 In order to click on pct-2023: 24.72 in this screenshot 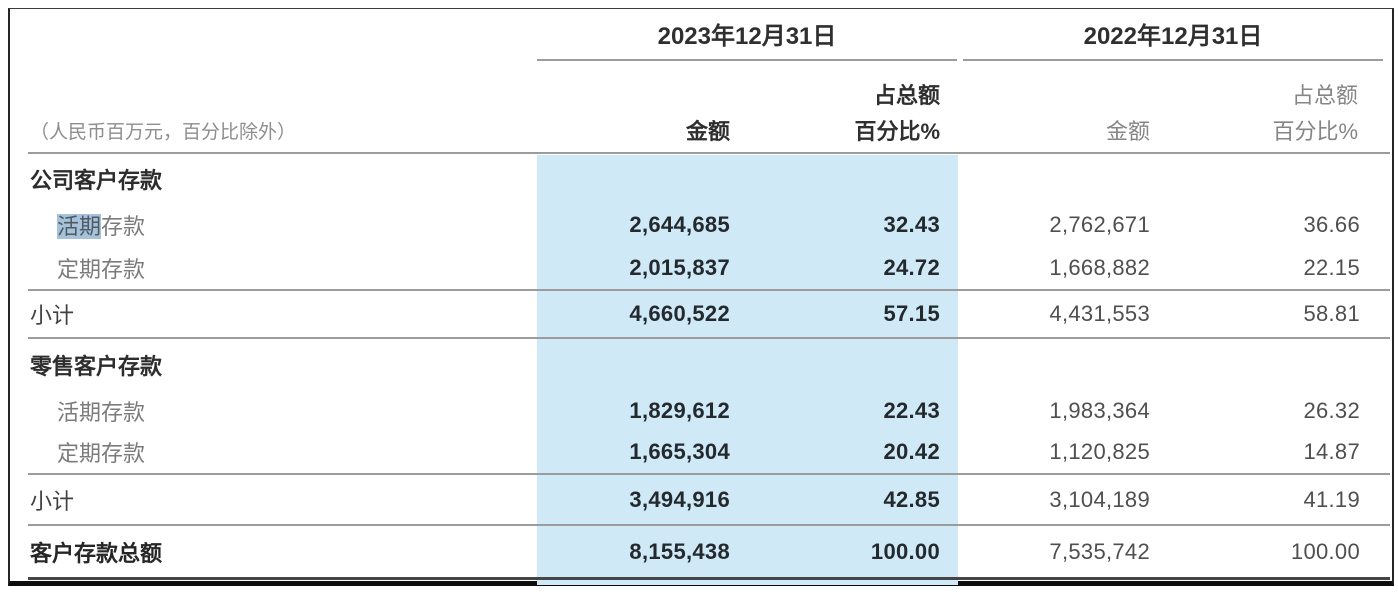, I will do `click(911, 267)`.